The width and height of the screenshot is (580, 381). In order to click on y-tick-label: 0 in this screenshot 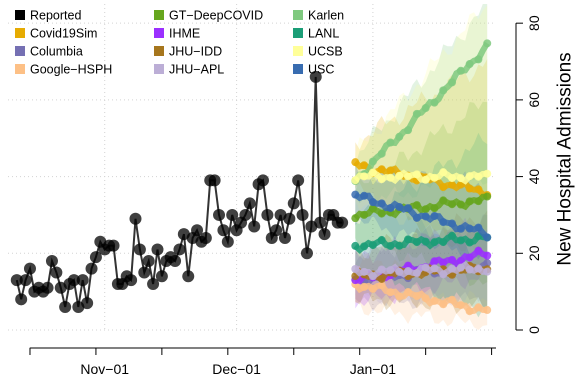, I will do `click(534, 330)`.